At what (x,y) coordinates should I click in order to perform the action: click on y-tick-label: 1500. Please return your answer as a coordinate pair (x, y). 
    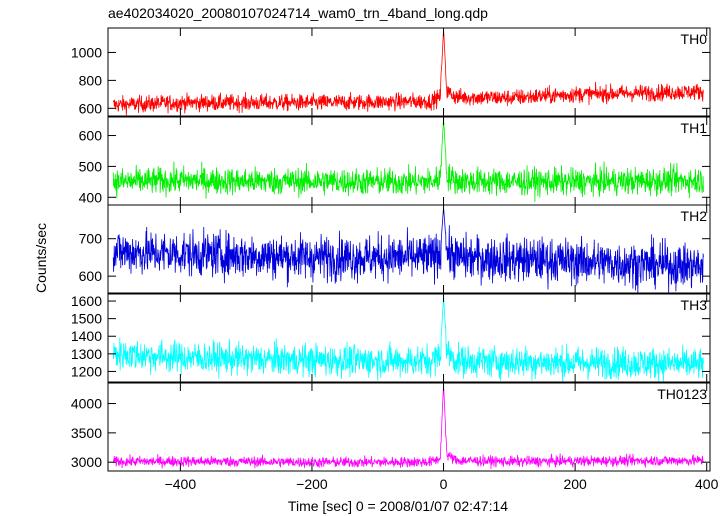
    Looking at the image, I should click on (86, 319).